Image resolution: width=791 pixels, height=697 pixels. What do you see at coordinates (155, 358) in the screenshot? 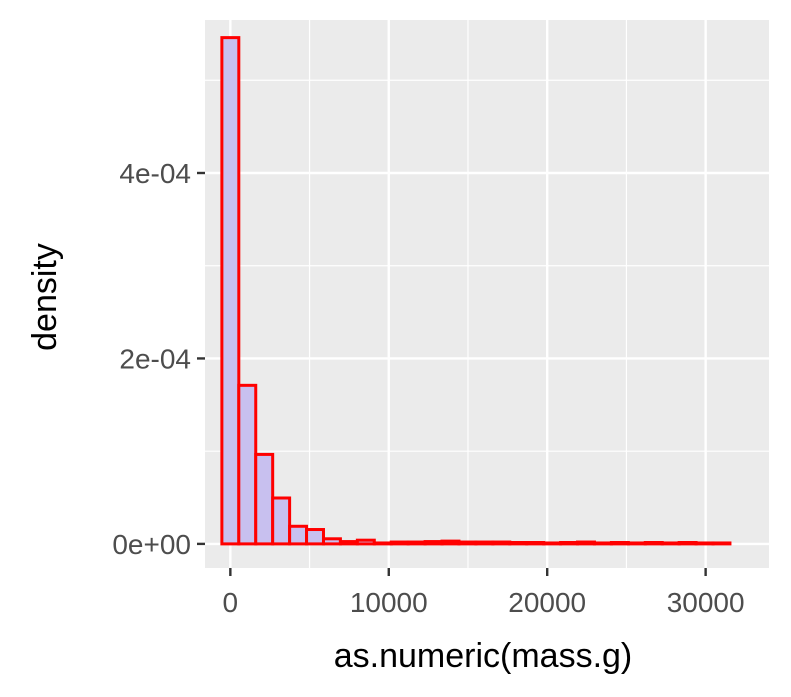
I see `y-tick-label: 2e-04` at bounding box center [155, 358].